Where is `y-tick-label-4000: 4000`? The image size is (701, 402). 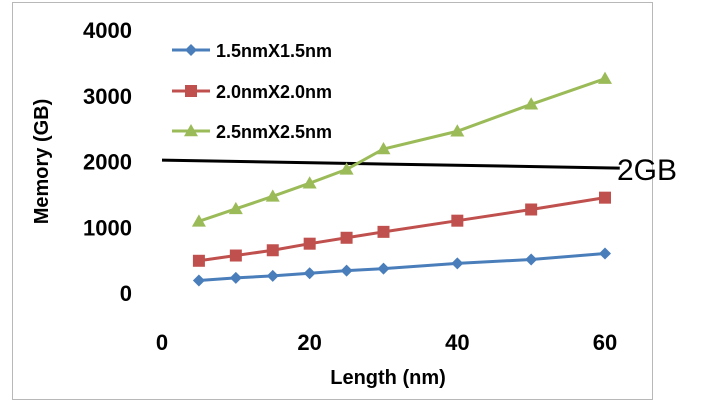 y-tick-label-4000: 4000 is located at coordinates (107, 30).